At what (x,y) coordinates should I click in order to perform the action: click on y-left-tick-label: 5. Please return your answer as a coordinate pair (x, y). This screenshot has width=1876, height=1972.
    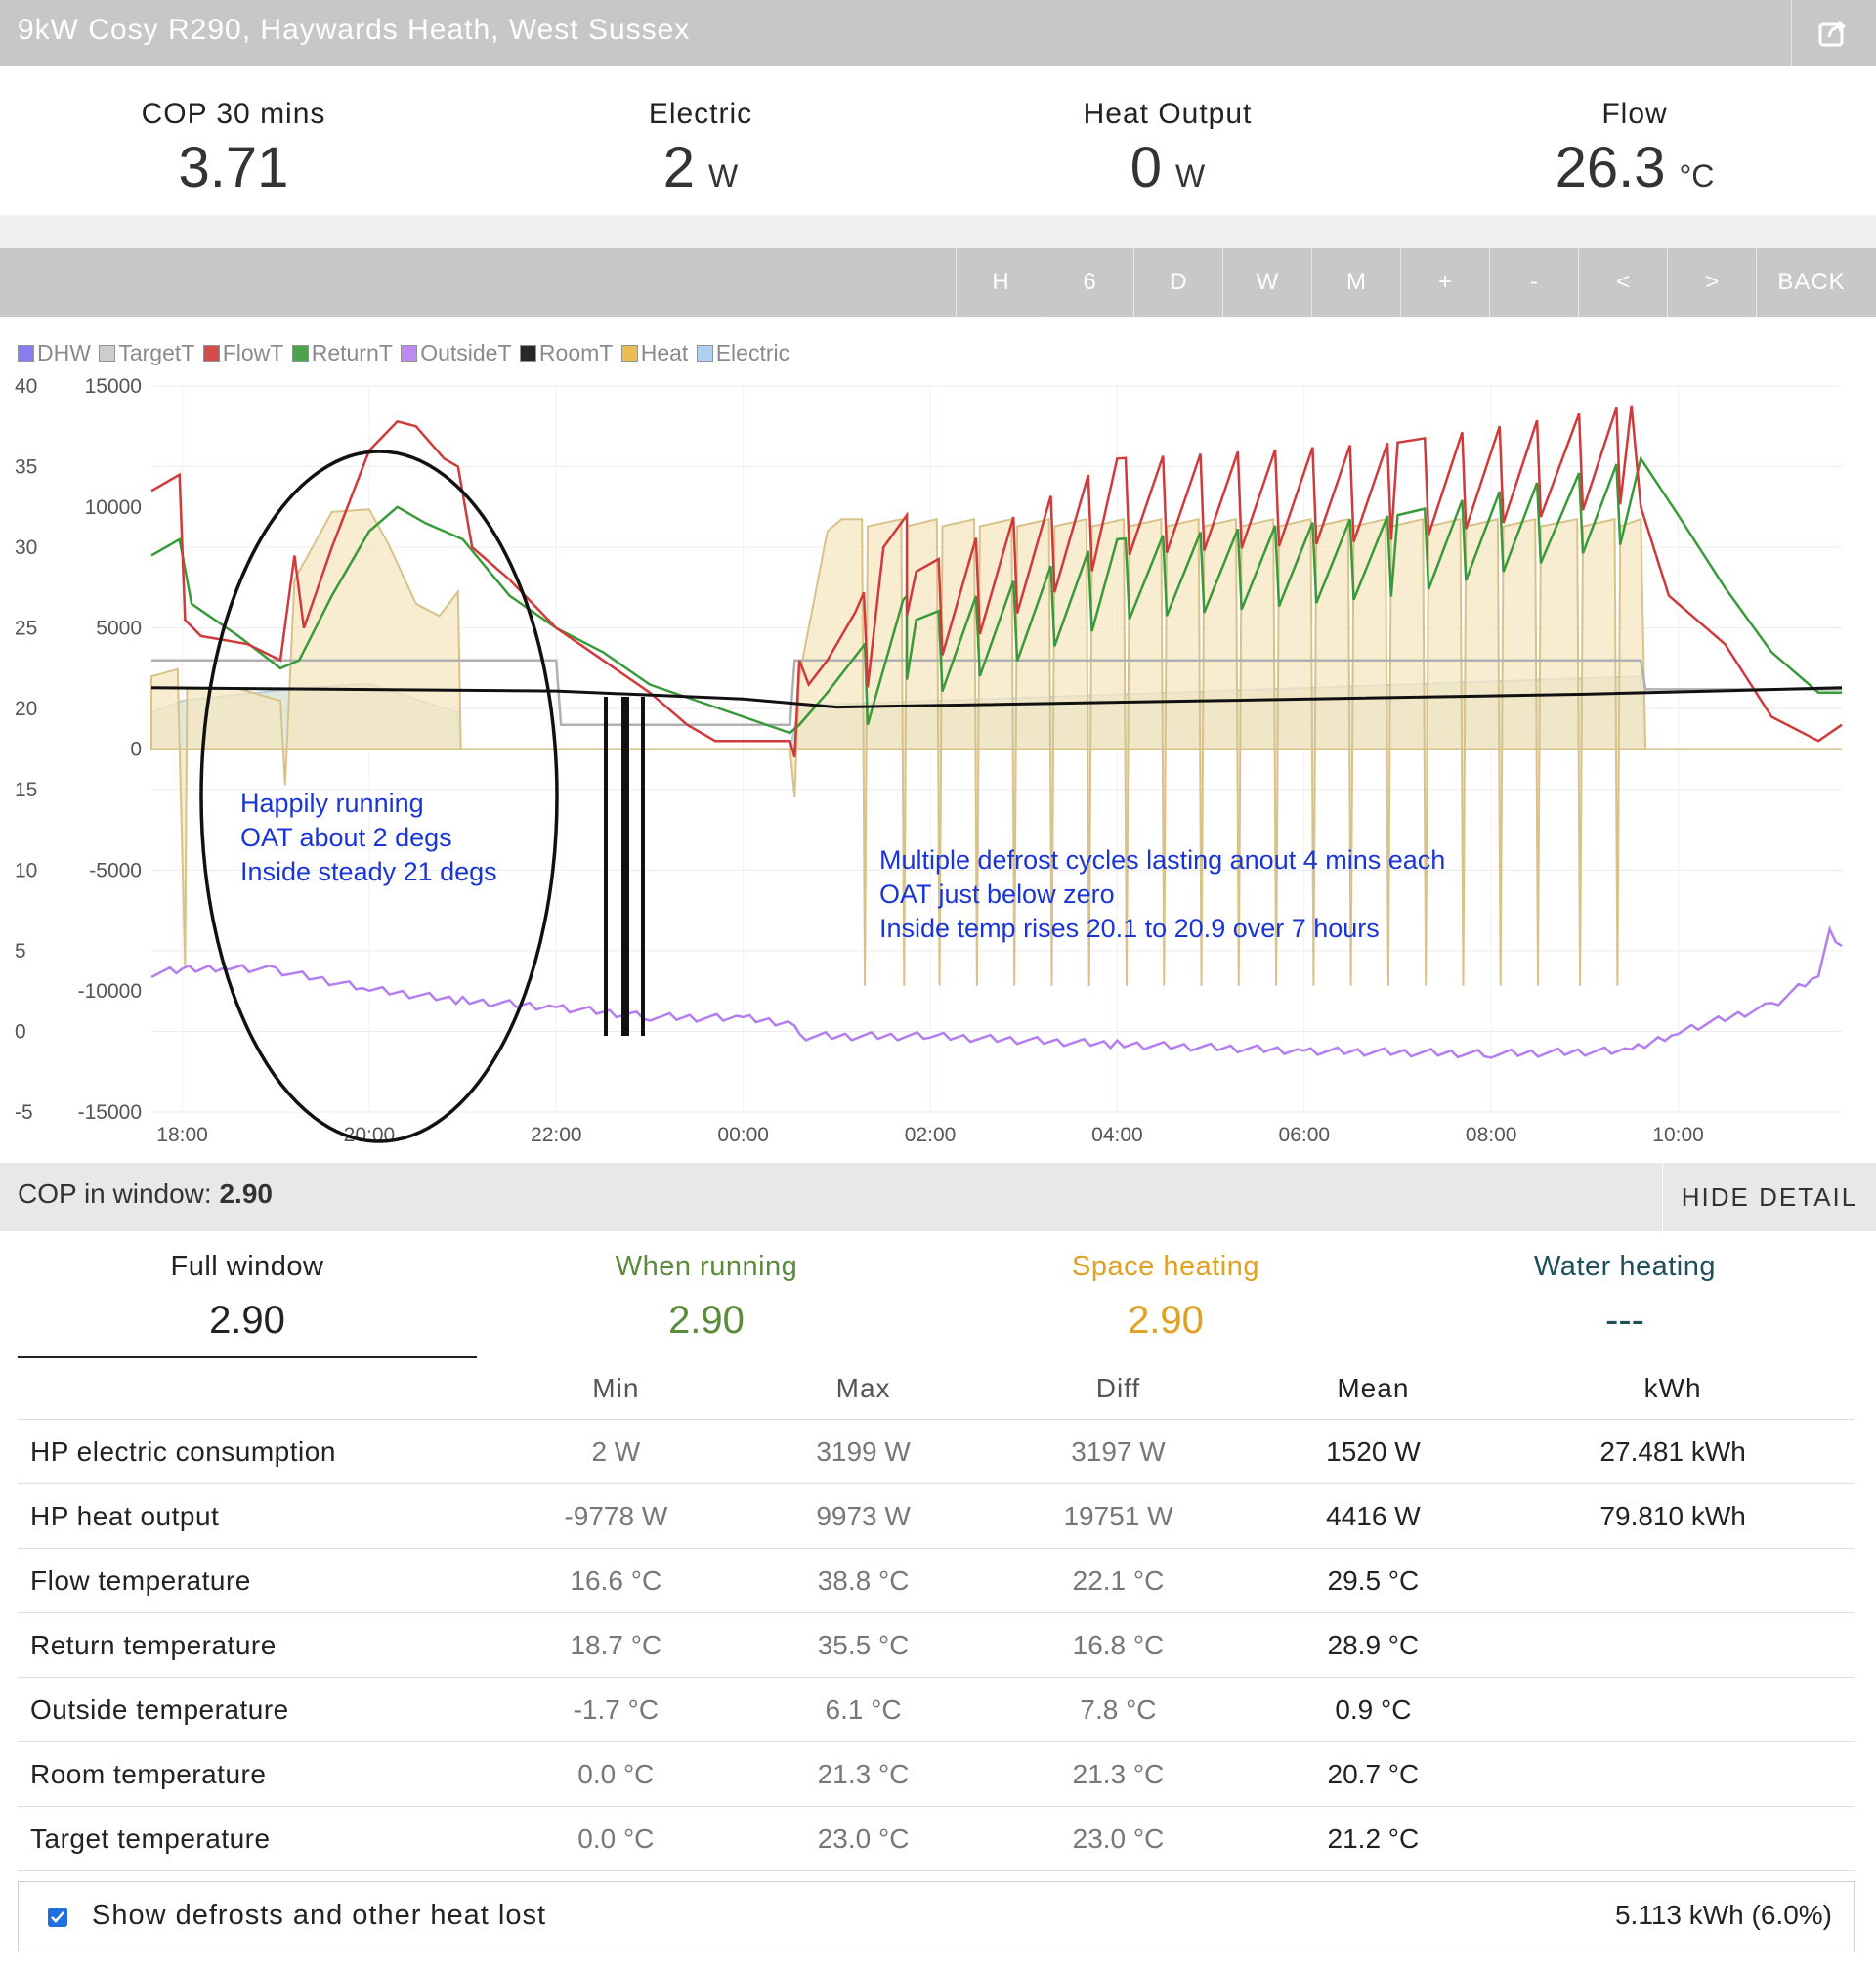
    Looking at the image, I should click on (20, 951).